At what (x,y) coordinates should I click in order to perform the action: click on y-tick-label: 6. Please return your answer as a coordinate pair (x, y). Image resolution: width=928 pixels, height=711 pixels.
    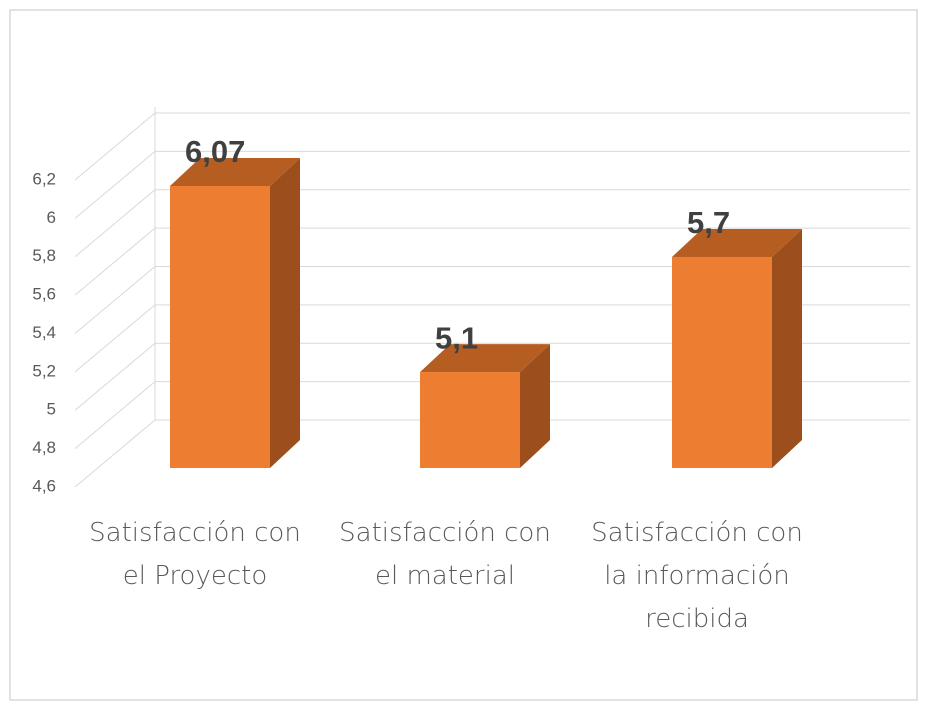
    Looking at the image, I should click on (51, 217).